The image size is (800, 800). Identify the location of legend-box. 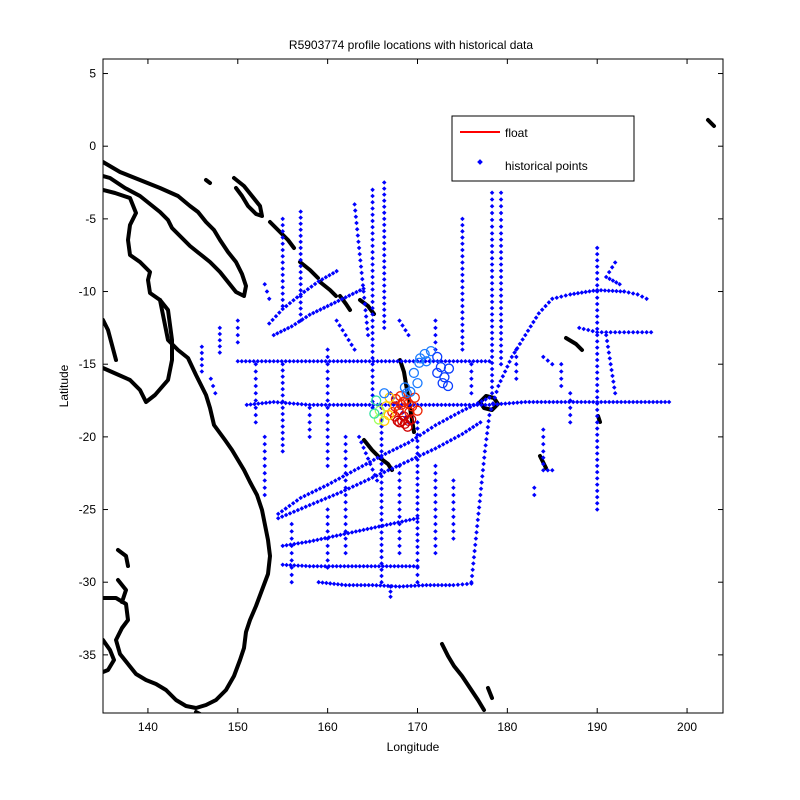
(543, 148).